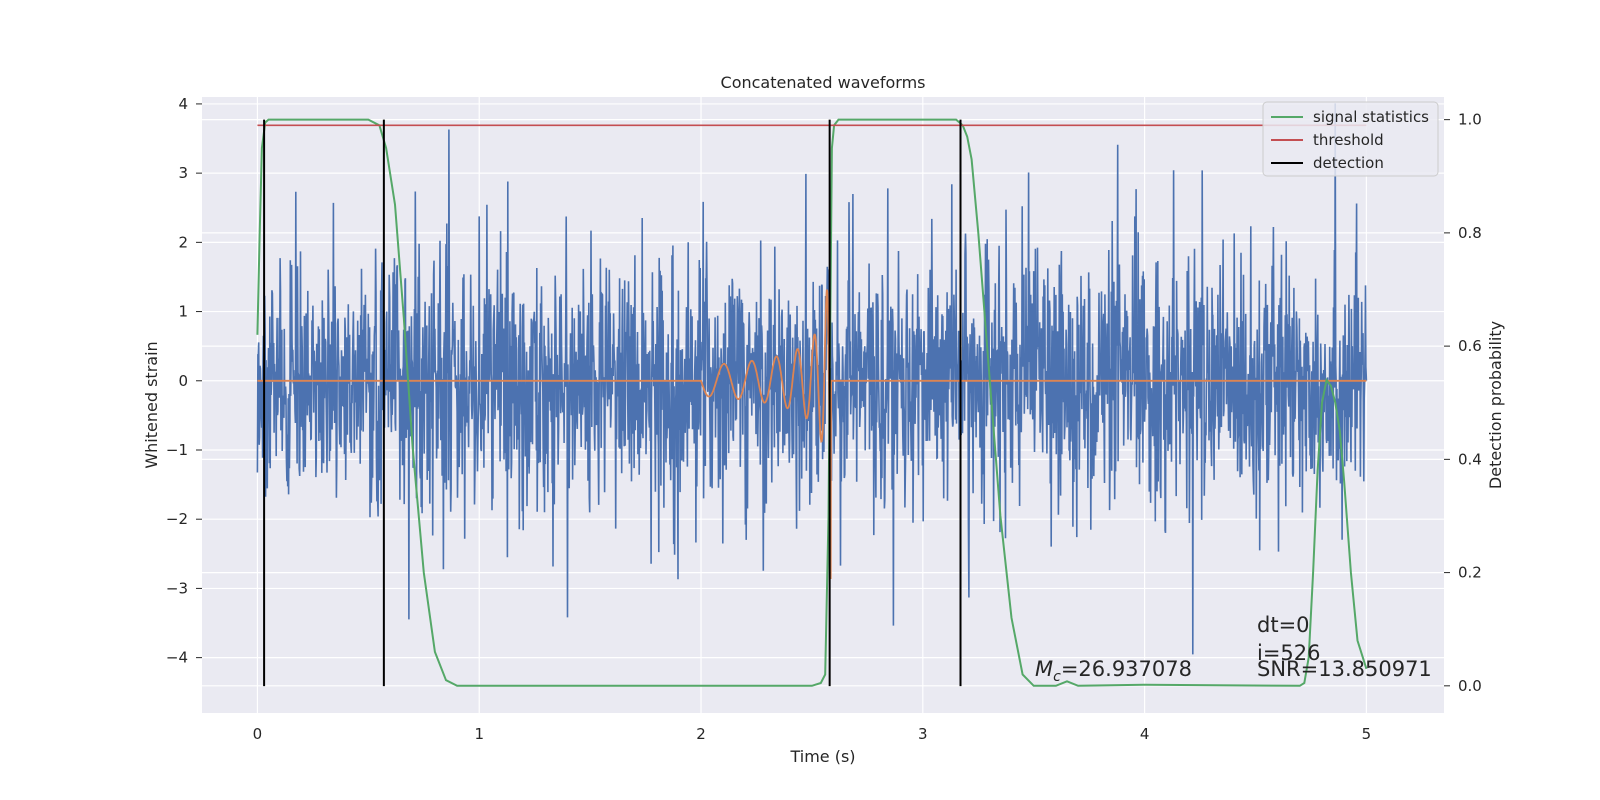 This screenshot has height=800, width=1600. I want to click on y2-tick-label: 0.0, so click(1470, 686).